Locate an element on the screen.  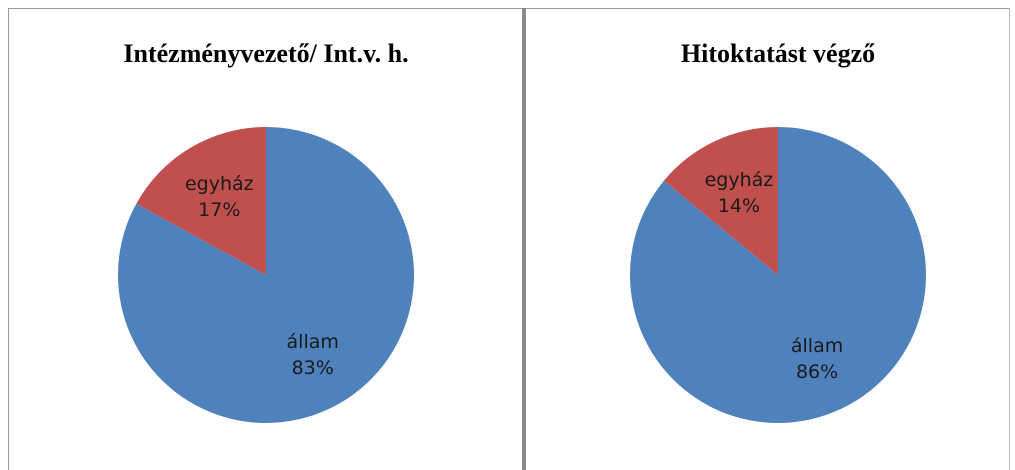
slice-value: 83% is located at coordinates (313, 368).